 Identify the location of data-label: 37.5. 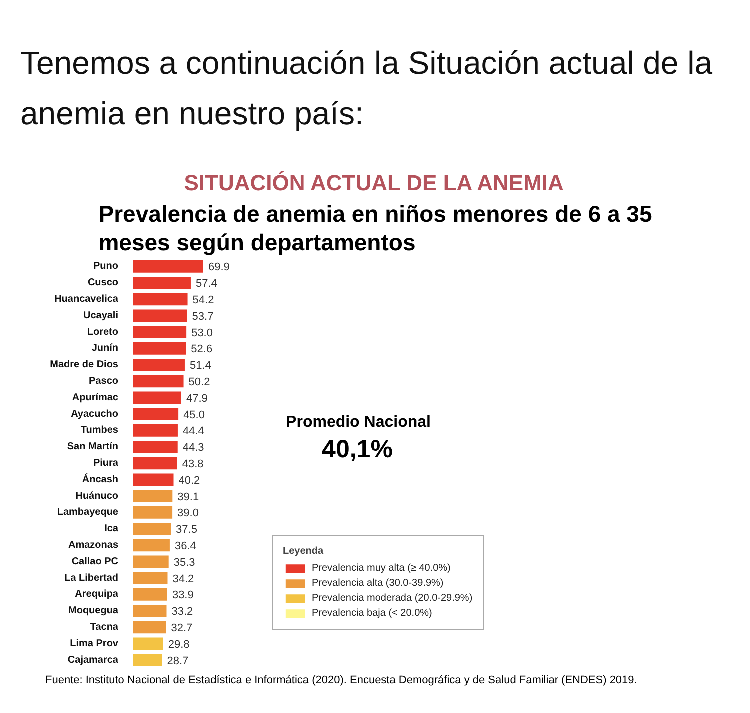
(187, 530).